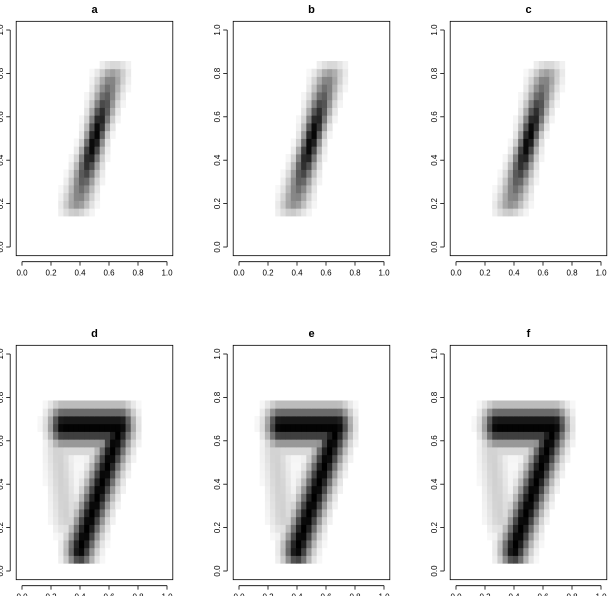  What do you see at coordinates (217, 527) in the screenshot?
I see `y-tick-label: 0.2` at bounding box center [217, 527].